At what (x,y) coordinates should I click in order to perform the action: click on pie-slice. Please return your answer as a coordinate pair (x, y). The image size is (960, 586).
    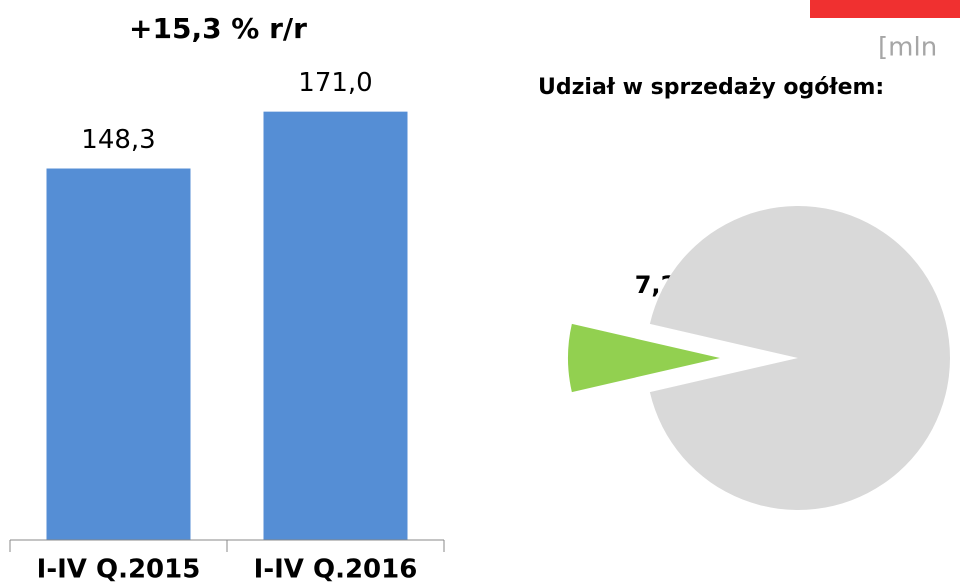
    Looking at the image, I should click on (644, 358).